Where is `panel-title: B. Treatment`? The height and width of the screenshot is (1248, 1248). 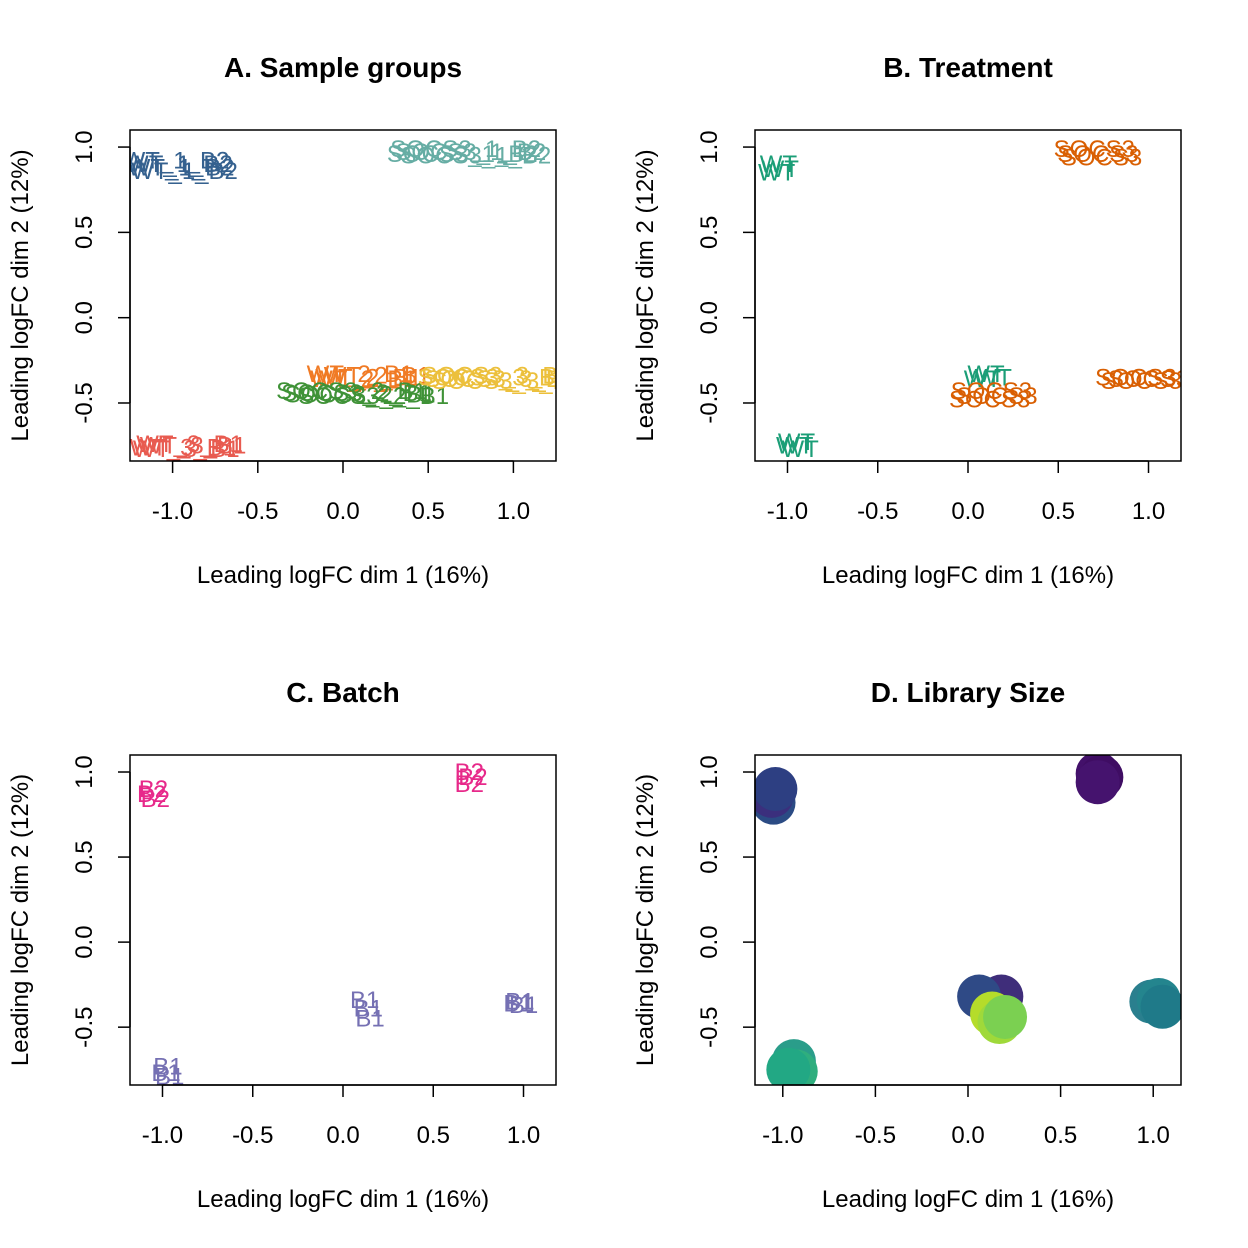
panel-title: B. Treatment is located at coordinates (968, 67).